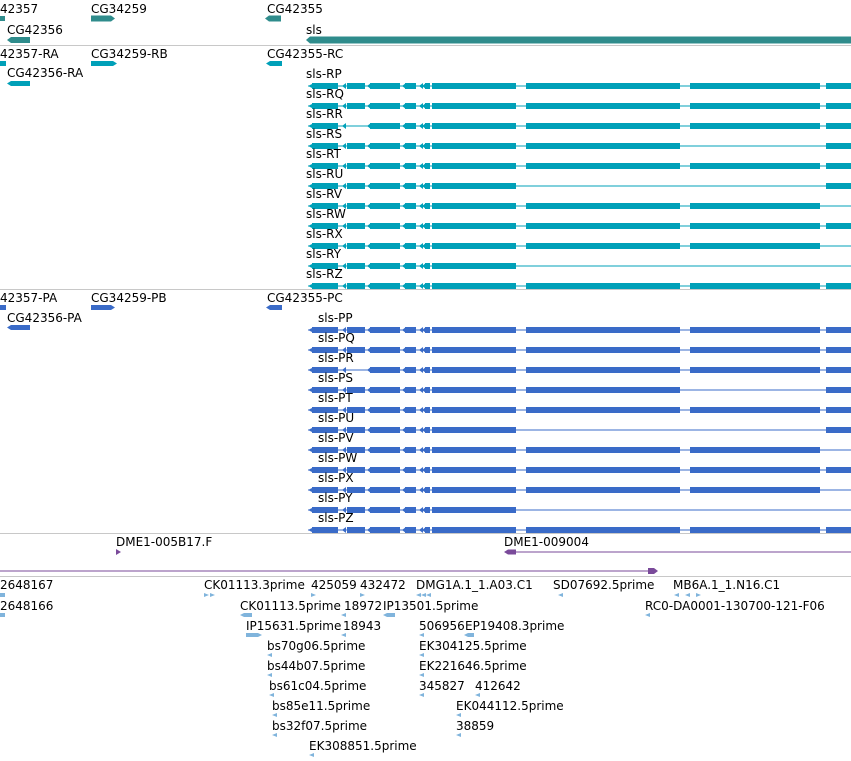 Image resolution: width=851 pixels, height=761 pixels. Describe the element at coordinates (324, 234) in the screenshot. I see `transcript-label: sls-RX` at that location.